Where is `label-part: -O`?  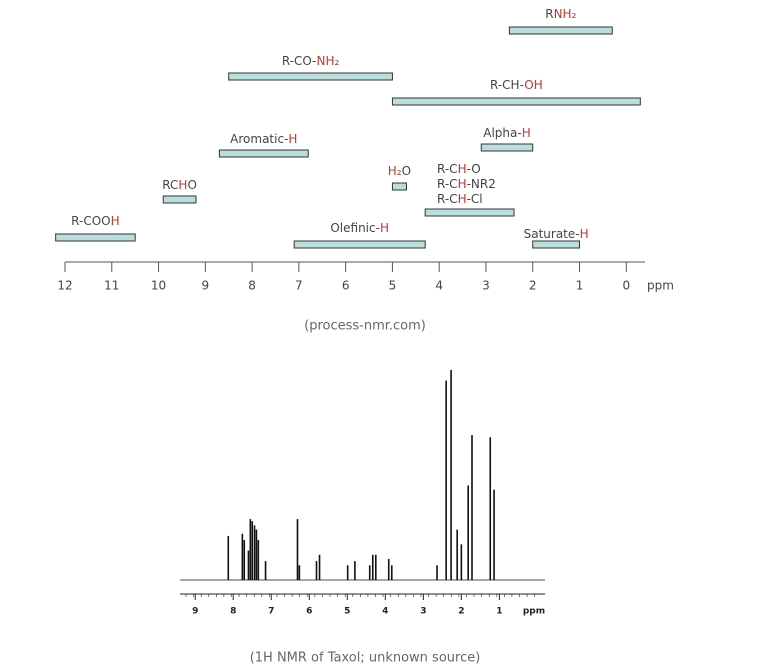
label-part: -O is located at coordinates (474, 169).